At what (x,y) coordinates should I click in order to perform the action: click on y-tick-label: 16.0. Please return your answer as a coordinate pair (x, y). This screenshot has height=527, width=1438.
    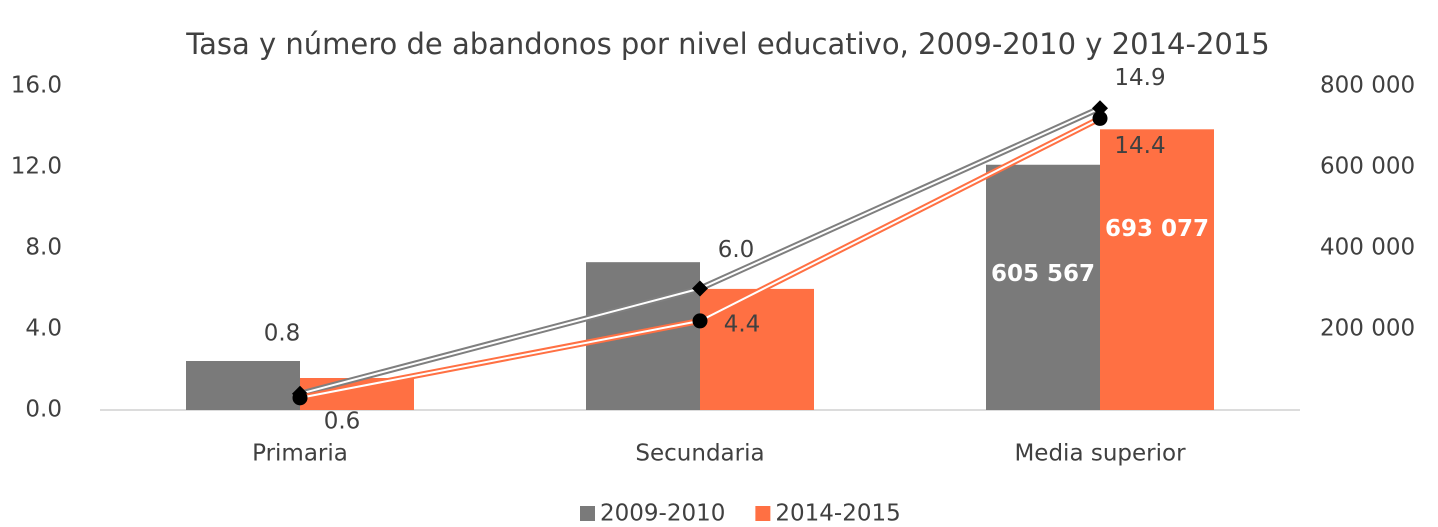
    Looking at the image, I should click on (36, 86).